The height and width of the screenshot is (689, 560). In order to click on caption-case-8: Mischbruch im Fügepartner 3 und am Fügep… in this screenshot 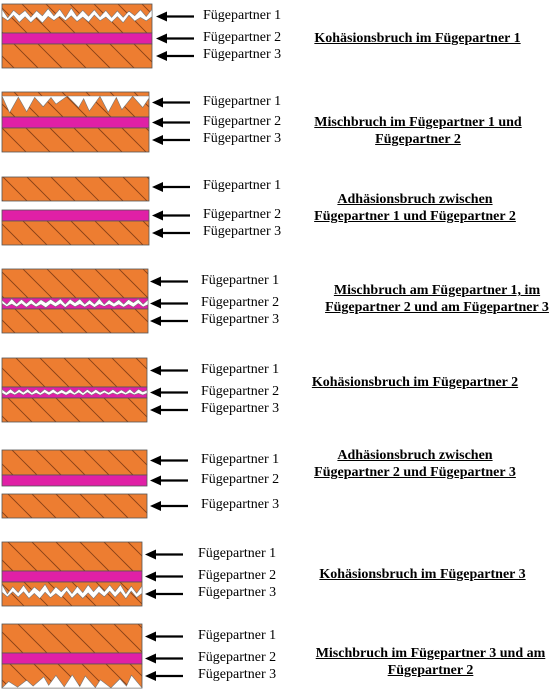, I will do `click(430, 662)`.